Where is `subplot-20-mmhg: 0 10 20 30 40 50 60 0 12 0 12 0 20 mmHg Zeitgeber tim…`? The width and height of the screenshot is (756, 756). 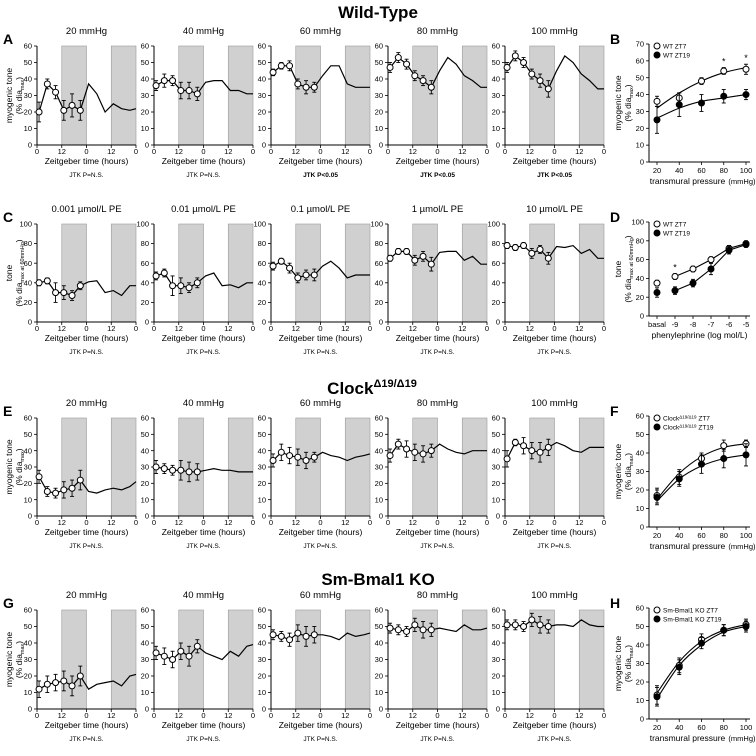 subplot-20-mmhg: 0 10 20 30 40 50 60 0 12 0 12 0 20 mmHg Zeitgeber tim… is located at coordinates (81, 102).